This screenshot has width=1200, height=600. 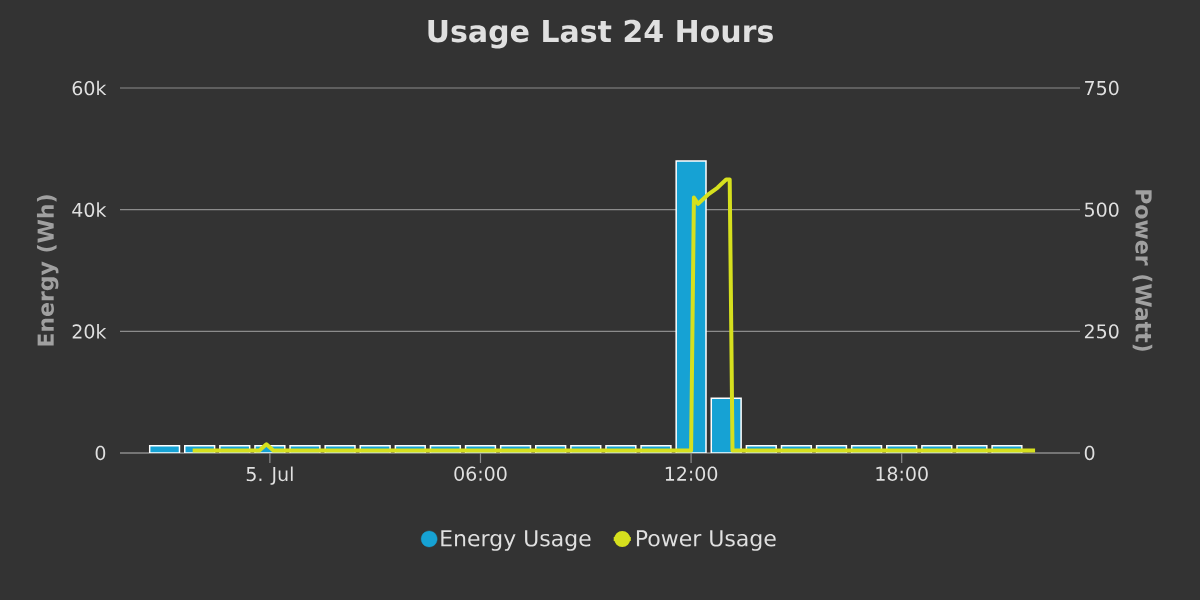 I want to click on y-tick-label: 40k, so click(x=89, y=210).